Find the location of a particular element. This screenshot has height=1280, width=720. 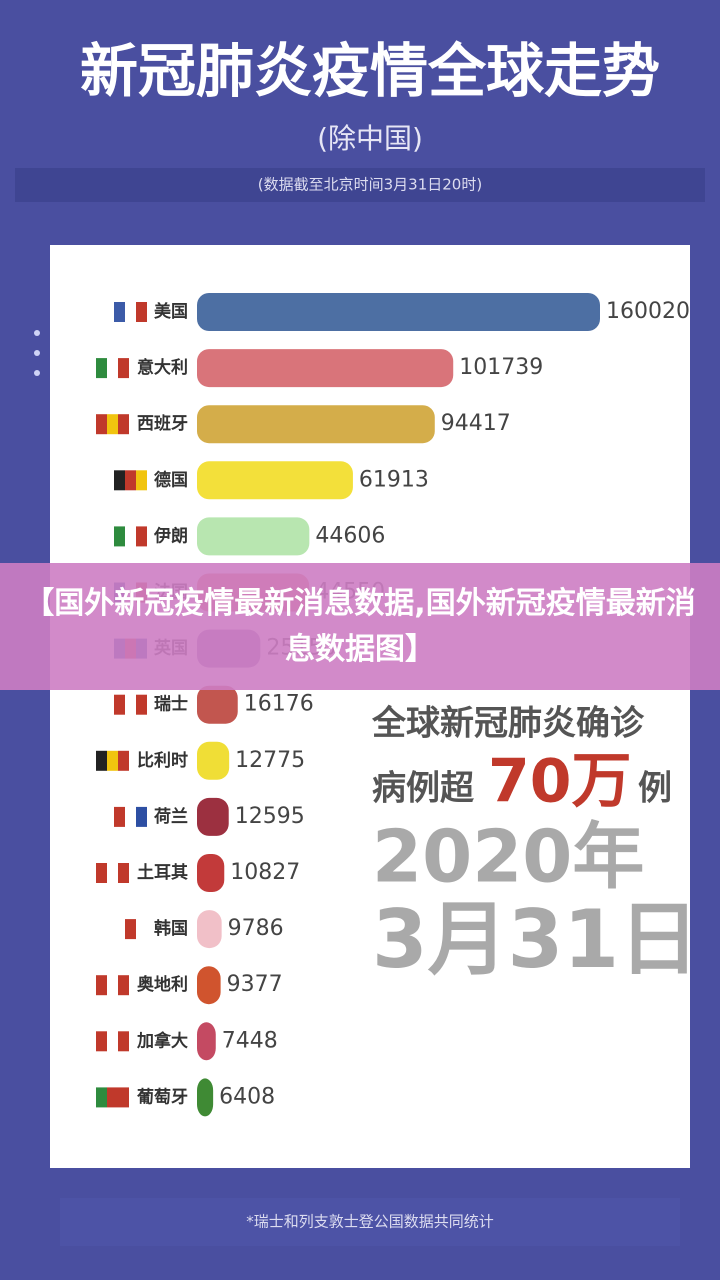

category-label: 伊朗 is located at coordinates (170, 535).